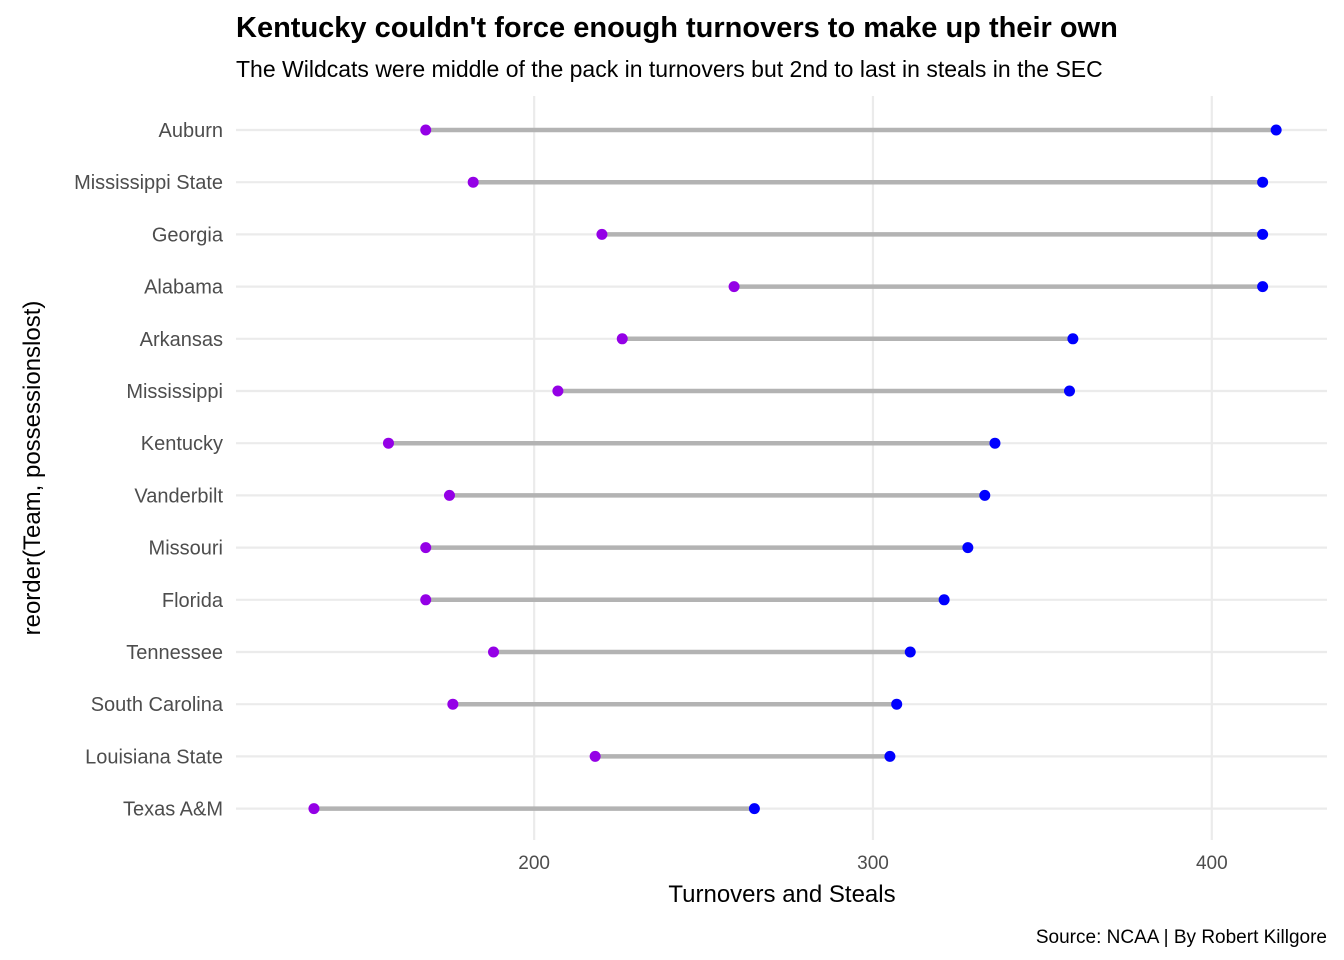  I want to click on team-label: Texas A&M, so click(173, 810).